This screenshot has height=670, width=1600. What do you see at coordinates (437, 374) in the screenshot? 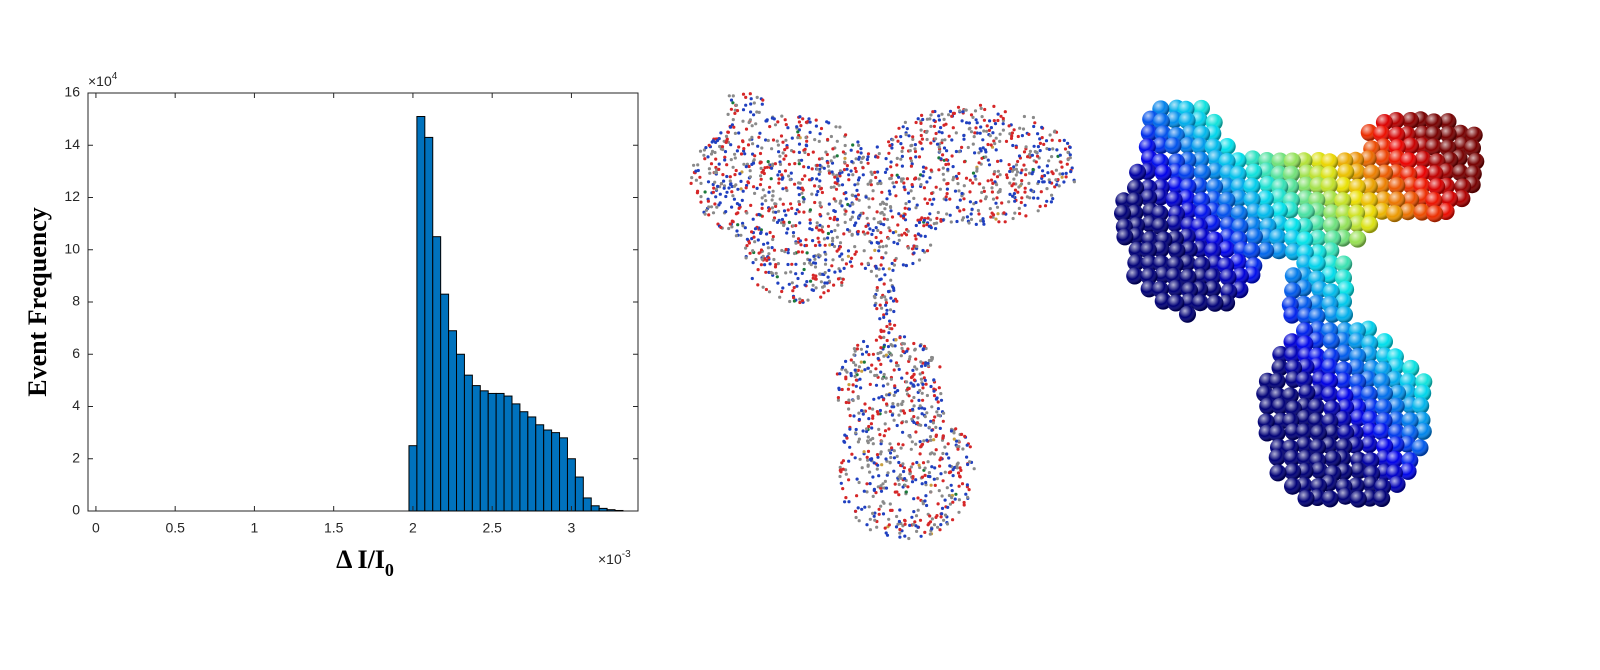
I see `bar` at bounding box center [437, 374].